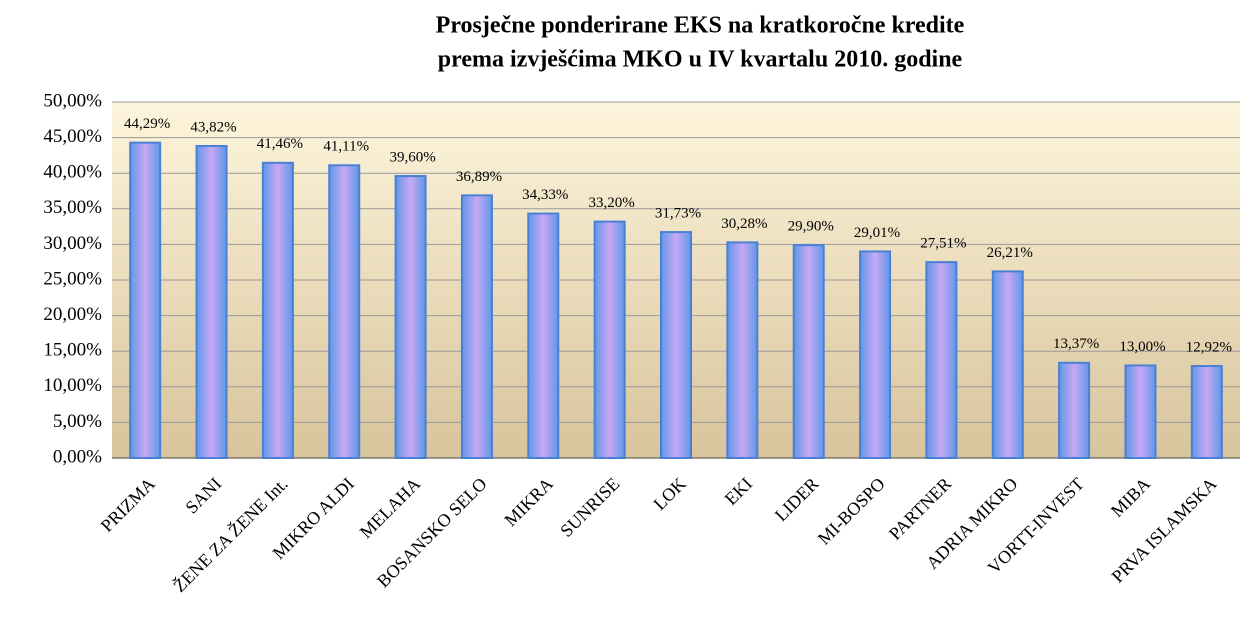 The width and height of the screenshot is (1242, 639). I want to click on x-tick-label: EKI, so click(738, 491).